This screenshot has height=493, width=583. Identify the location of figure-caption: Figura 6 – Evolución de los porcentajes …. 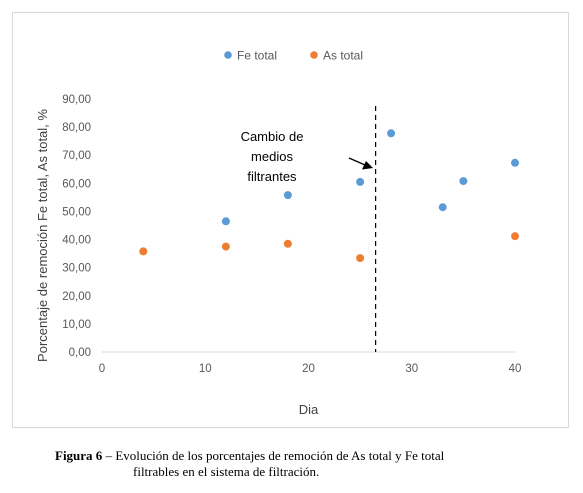
(305, 464).